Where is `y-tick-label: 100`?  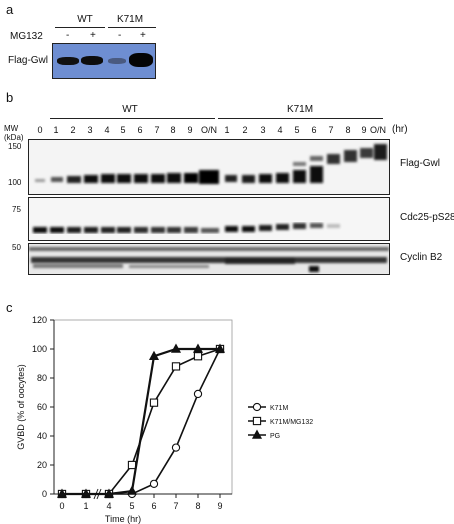
y-tick-label: 100 is located at coordinates (39, 349).